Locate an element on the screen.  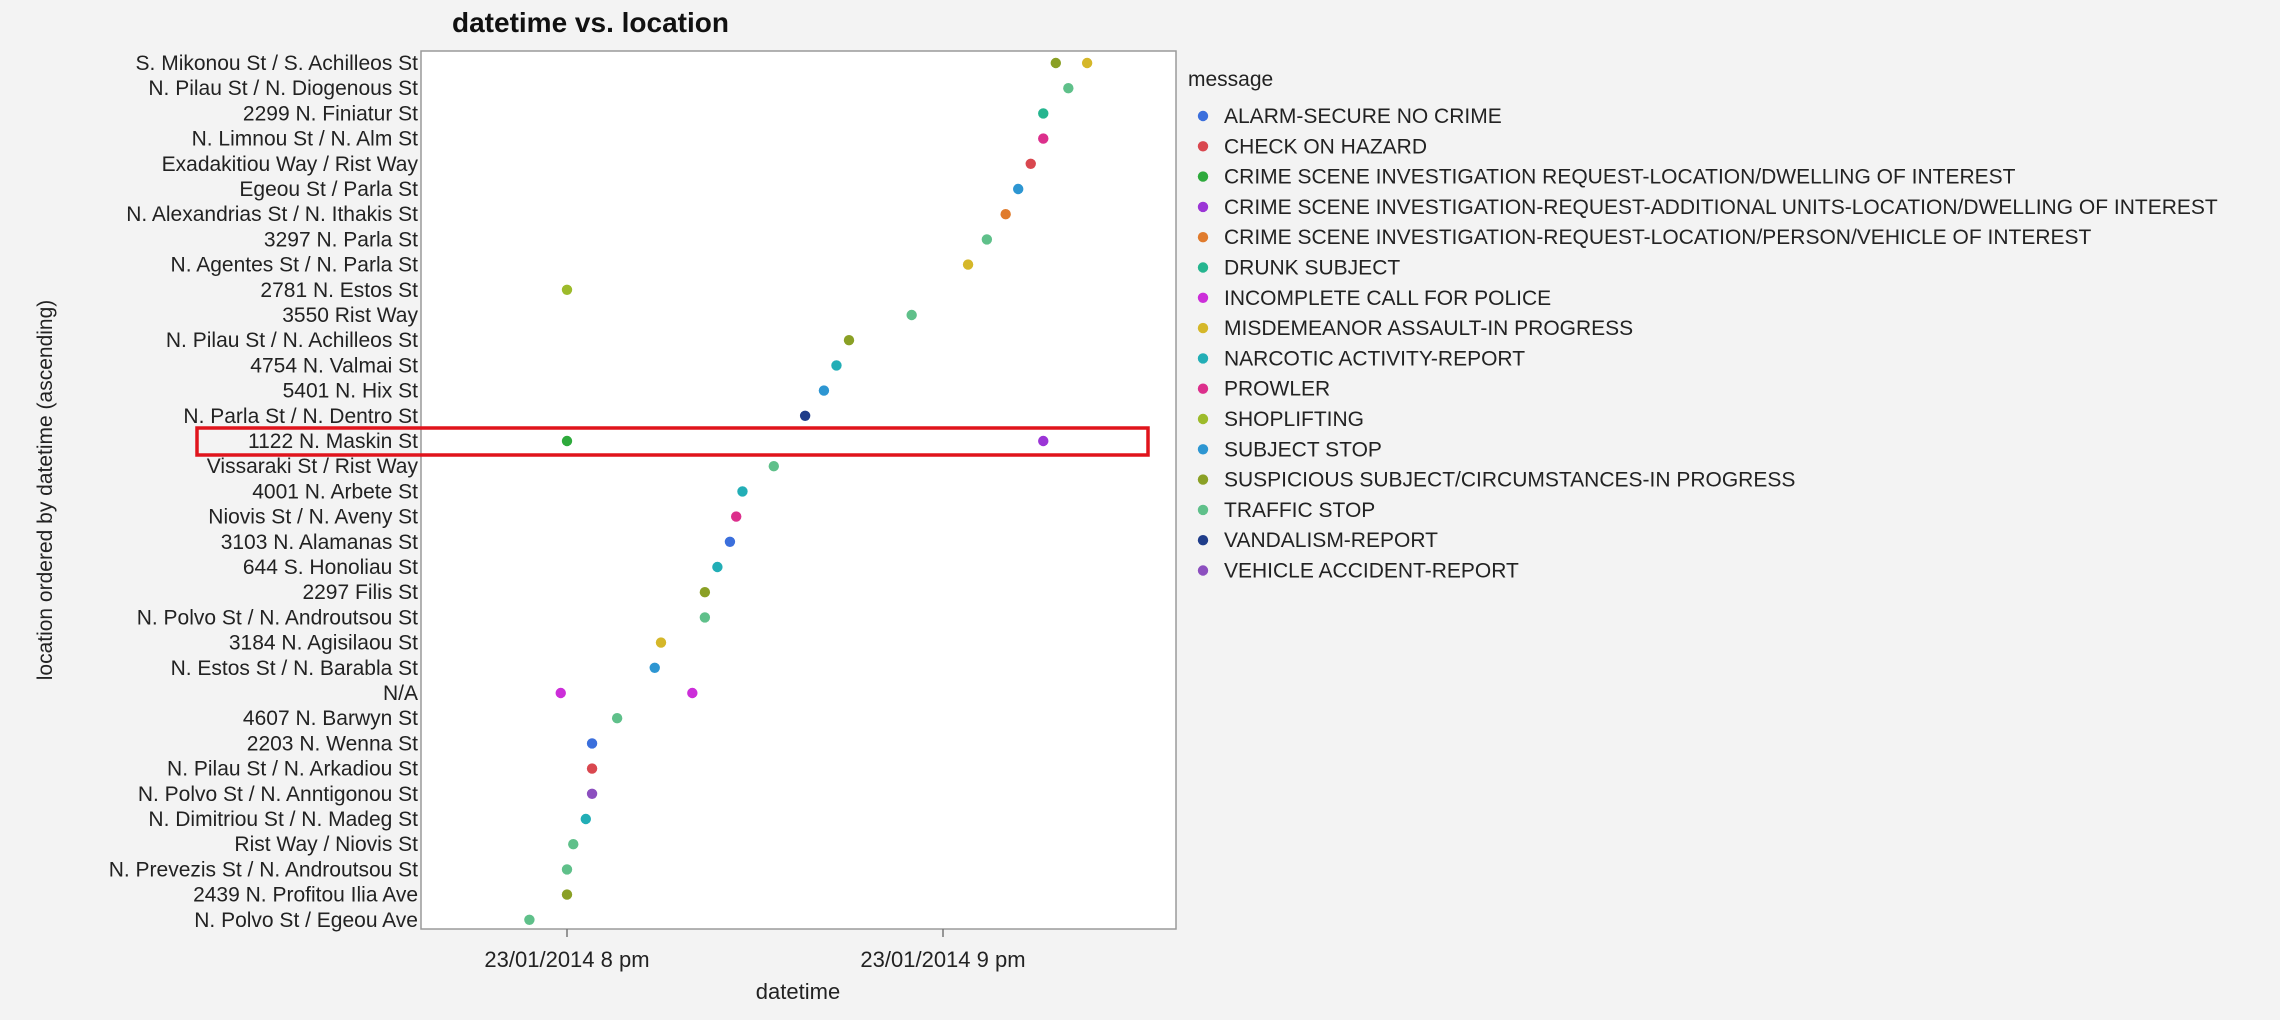
y-tick-label: N. Alexandrias St / N. Ithakis St is located at coordinates (272, 214).